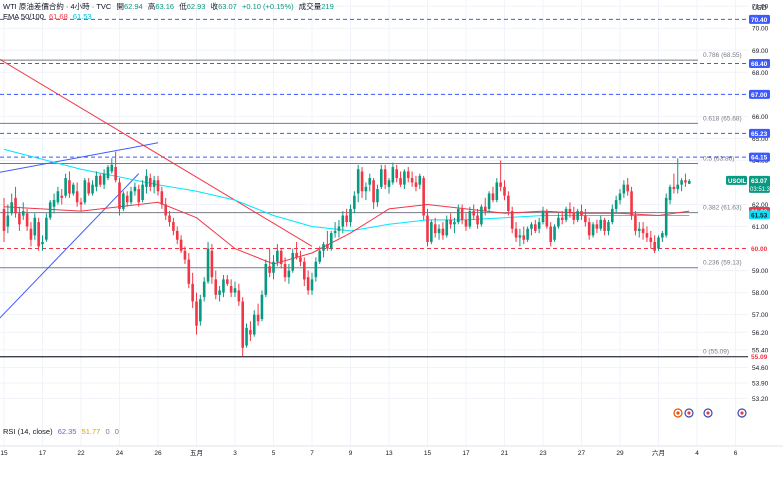  Describe the element at coordinates (23, 16) in the screenshot. I see `ema-legend-label: EMA 50/100` at that location.